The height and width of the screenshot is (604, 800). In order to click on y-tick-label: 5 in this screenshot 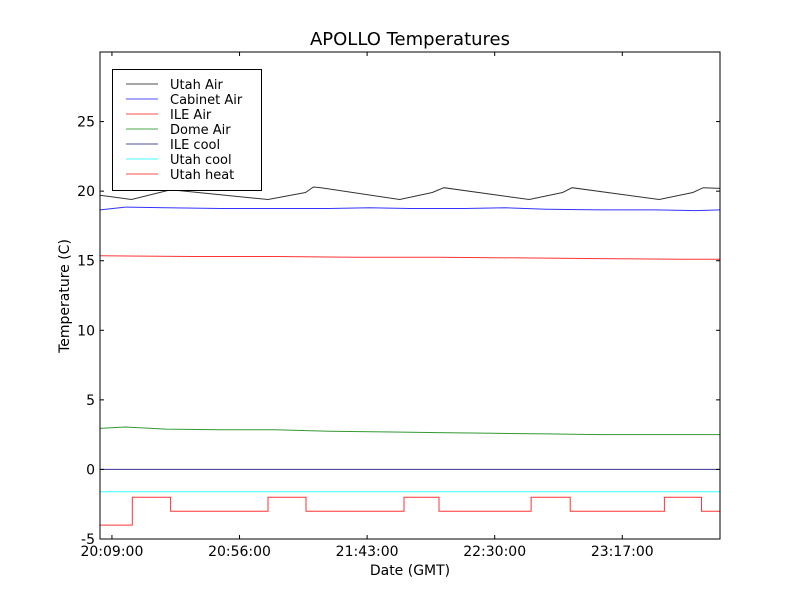, I will do `click(90, 401)`.